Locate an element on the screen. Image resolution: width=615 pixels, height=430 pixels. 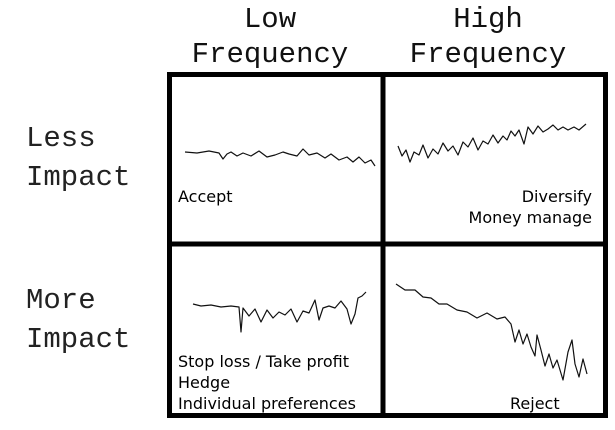
sketch-line-high-freq-less-impact is located at coordinates (492, 143).